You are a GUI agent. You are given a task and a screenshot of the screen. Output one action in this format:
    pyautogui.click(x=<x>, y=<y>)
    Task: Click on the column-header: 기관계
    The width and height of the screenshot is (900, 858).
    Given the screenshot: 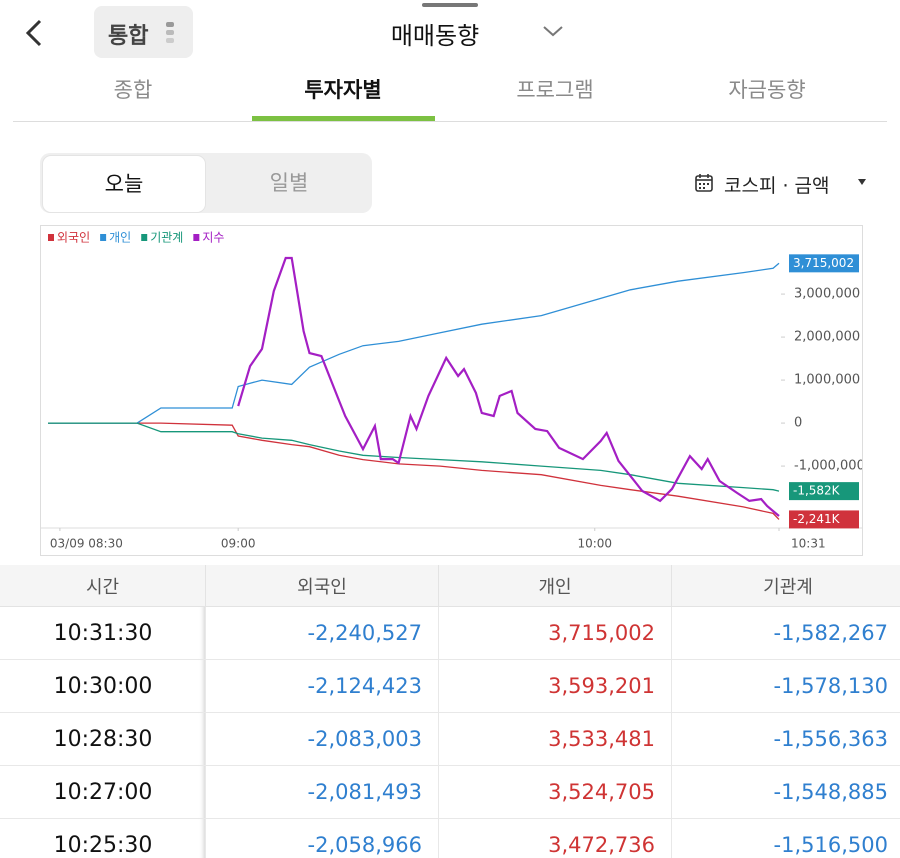 What is the action you would take?
    pyautogui.click(x=785, y=586)
    